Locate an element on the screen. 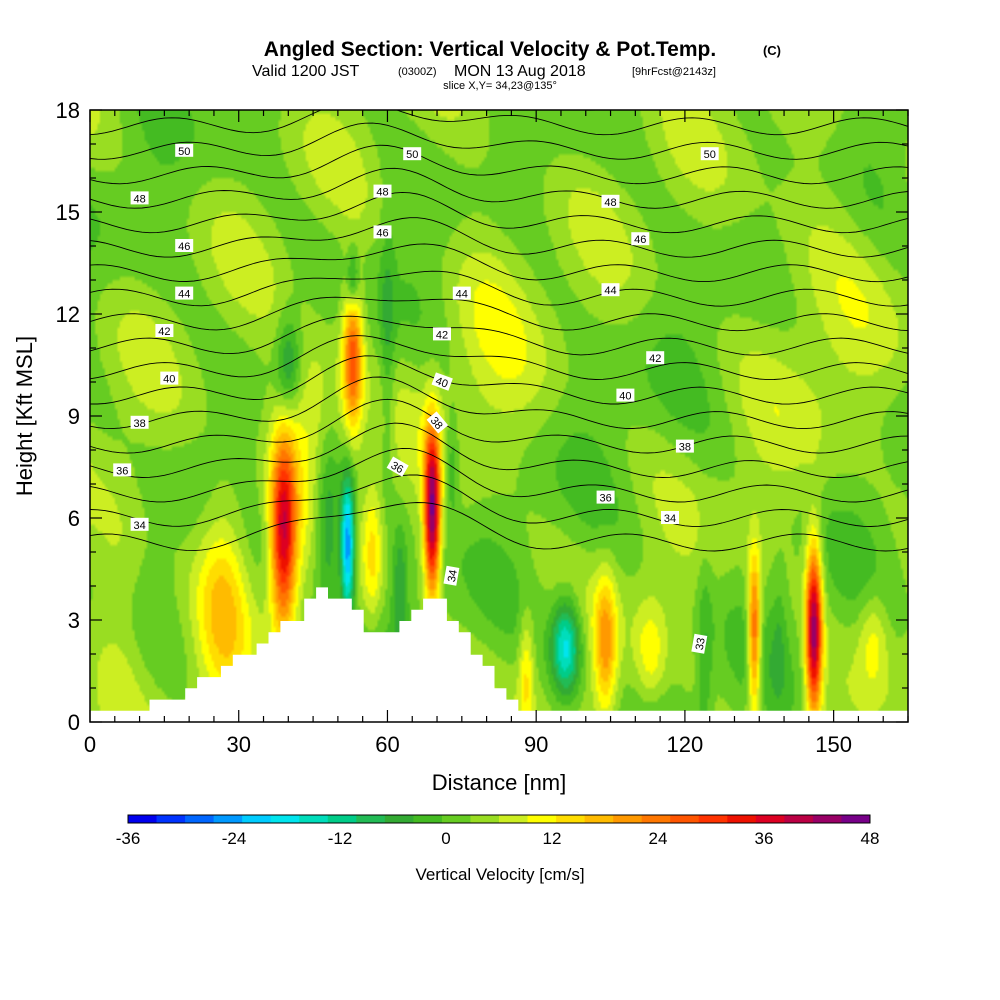 Image resolution: width=1000 pixels, height=1000 pixels. colorbar is located at coordinates (499, 819).